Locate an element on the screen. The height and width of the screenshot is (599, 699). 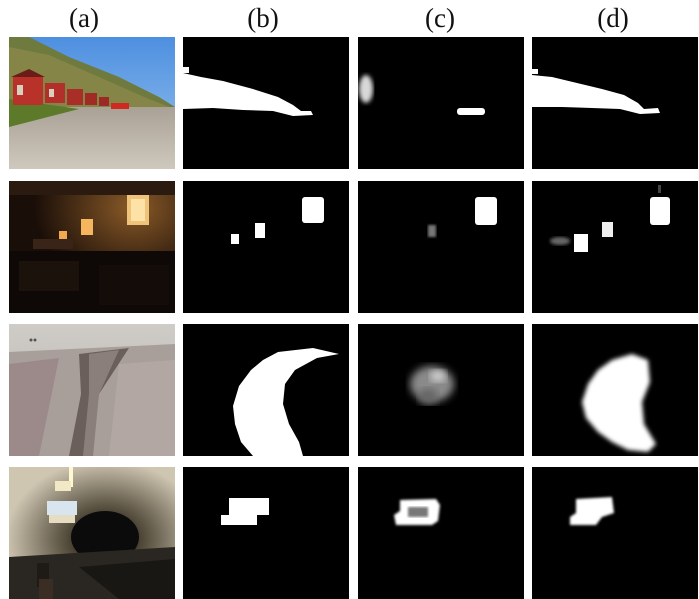
row3-ground-truth is located at coordinates (266, 390).